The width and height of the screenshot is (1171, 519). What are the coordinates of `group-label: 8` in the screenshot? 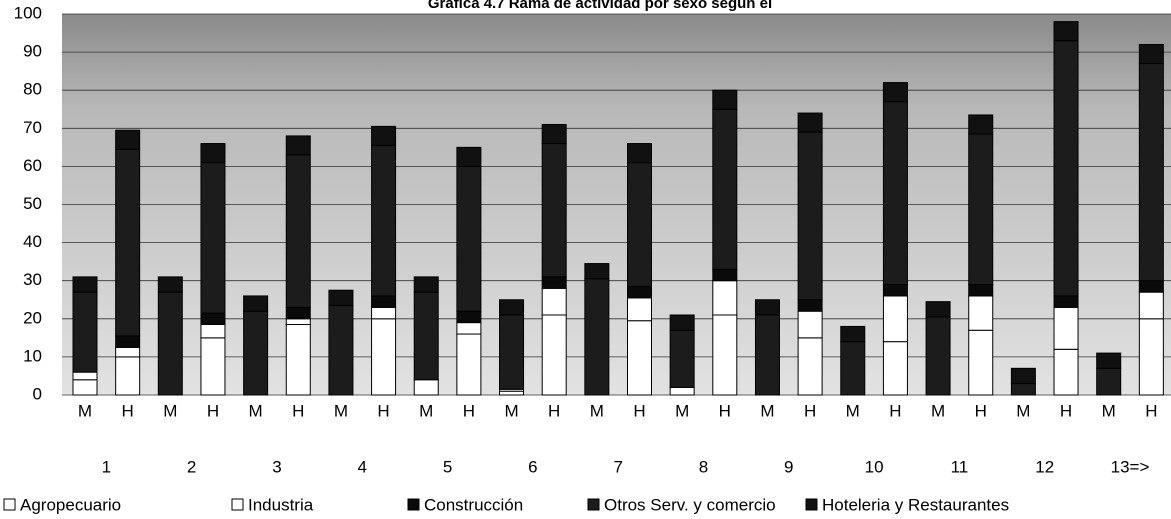 It's located at (703, 466).